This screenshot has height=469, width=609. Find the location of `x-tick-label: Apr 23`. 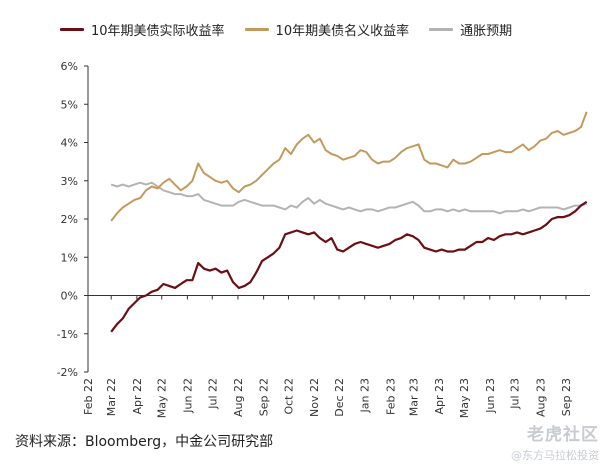

x-tick-label: Apr 23 is located at coordinates (439, 396).